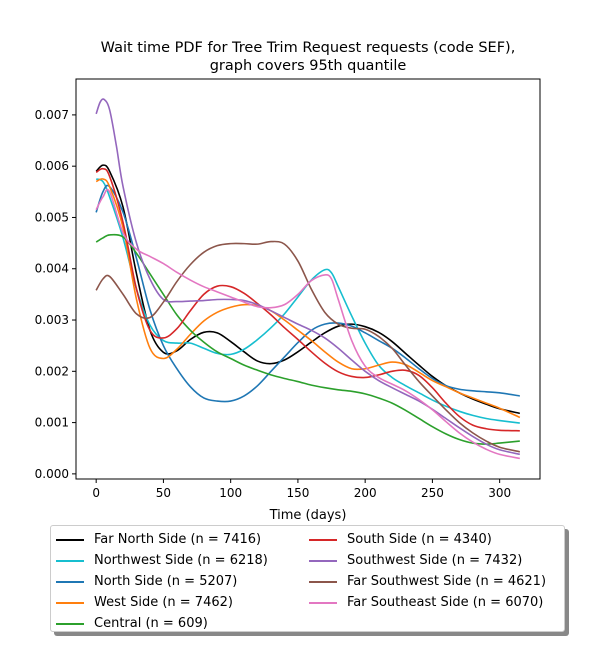 The width and height of the screenshot is (600, 650). Describe the element at coordinates (52, 166) in the screenshot. I see `y-tick-label: 0.006` at that location.